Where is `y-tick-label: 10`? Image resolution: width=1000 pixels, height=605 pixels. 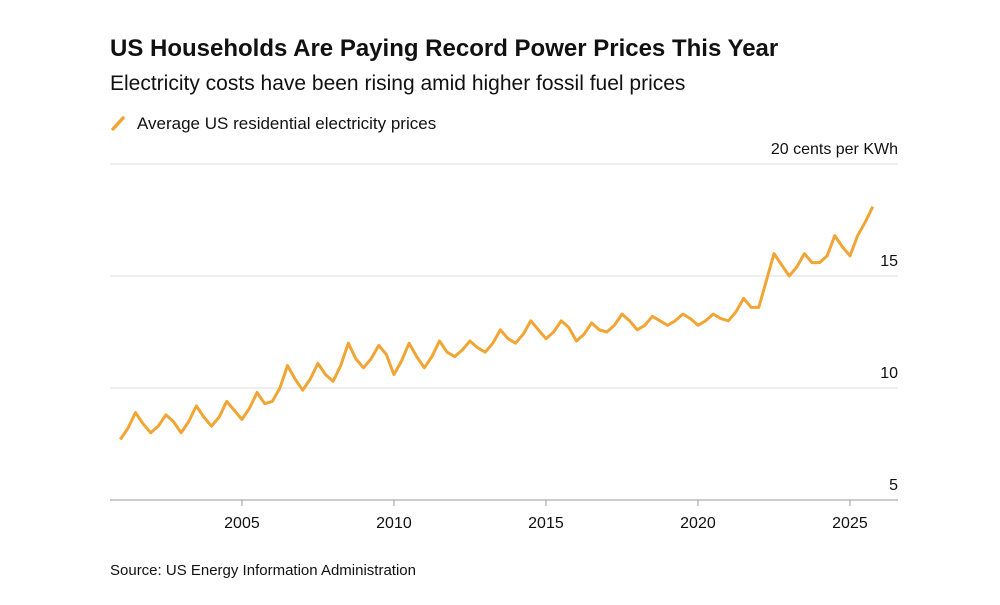
y-tick-label: 10 is located at coordinates (889, 373).